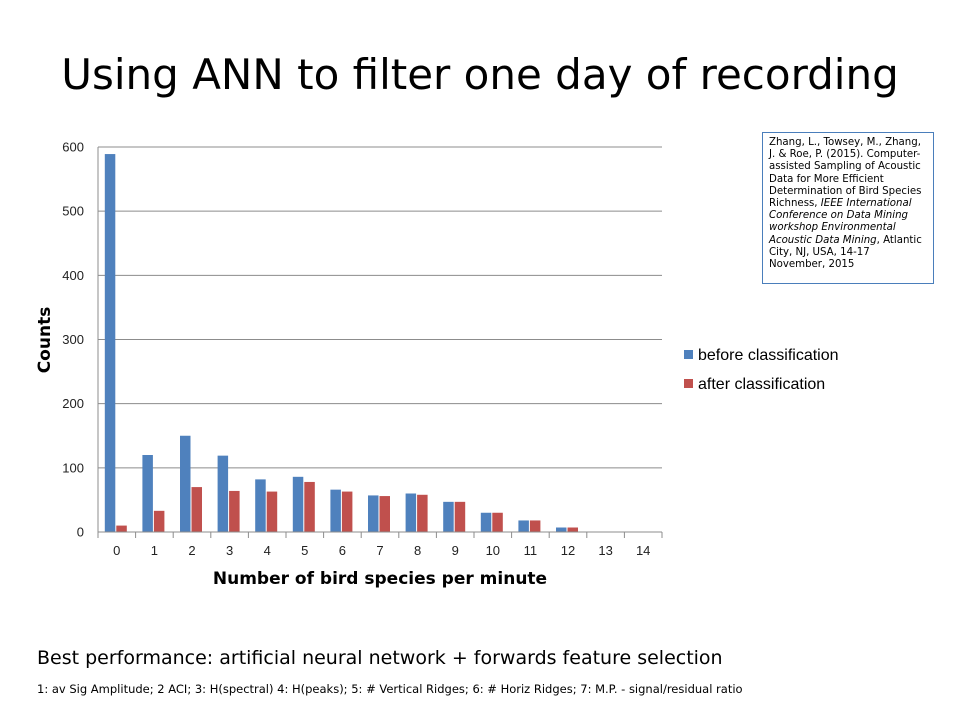 The image size is (960, 720). What do you see at coordinates (229, 550) in the screenshot?
I see `x-tick-label: 3` at bounding box center [229, 550].